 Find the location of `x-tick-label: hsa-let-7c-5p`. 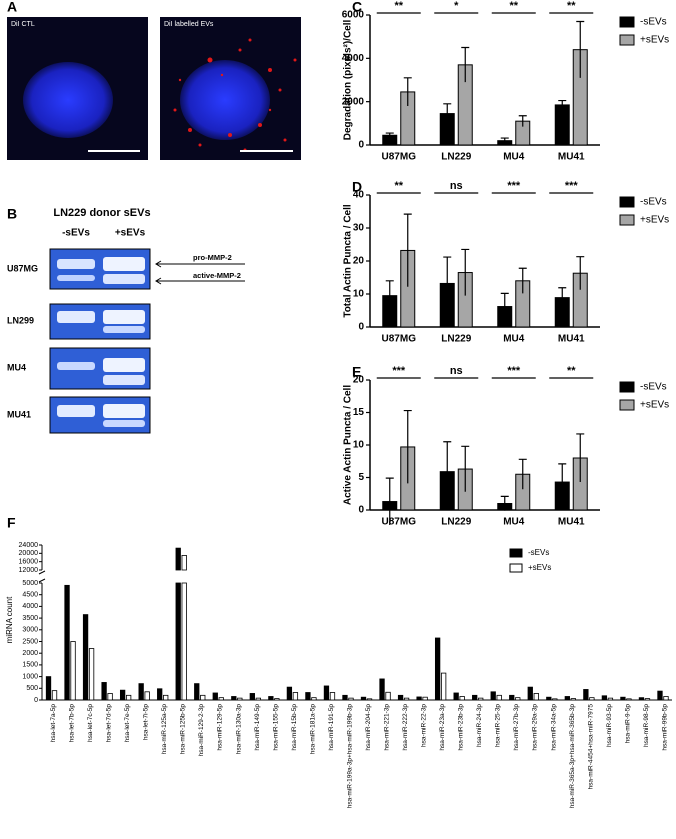

x-tick-label: hsa-let-7c-5p is located at coordinates (90, 723).